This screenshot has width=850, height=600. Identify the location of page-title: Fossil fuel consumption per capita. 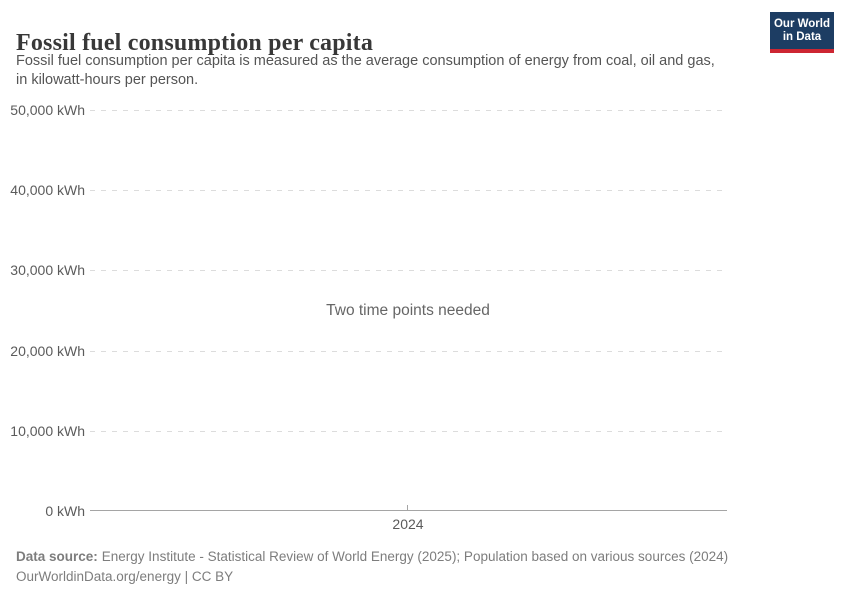
(195, 43).